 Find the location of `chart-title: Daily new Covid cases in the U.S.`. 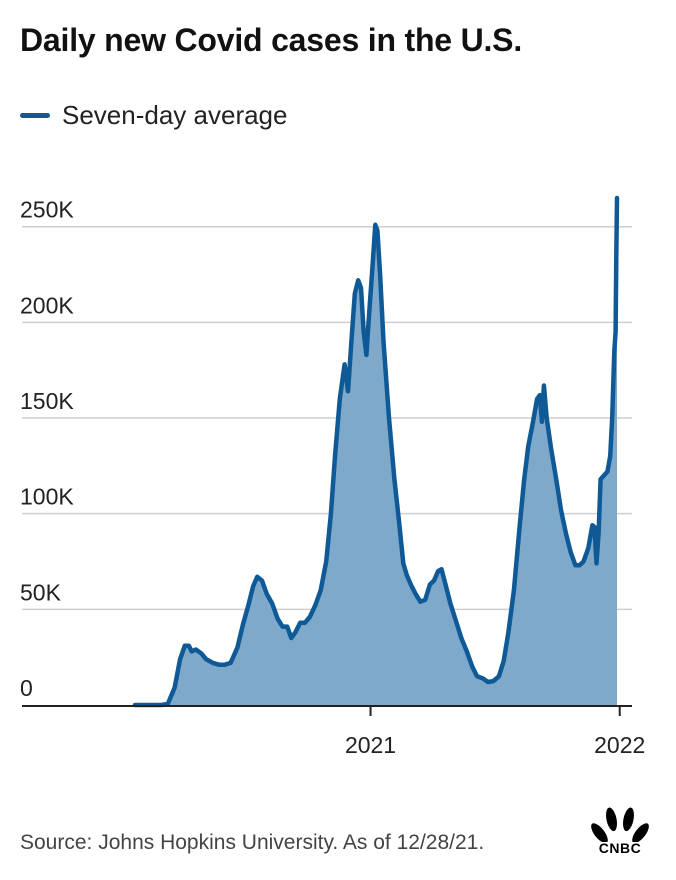

chart-title: Daily new Covid cases in the U.S. is located at coordinates (271, 40).